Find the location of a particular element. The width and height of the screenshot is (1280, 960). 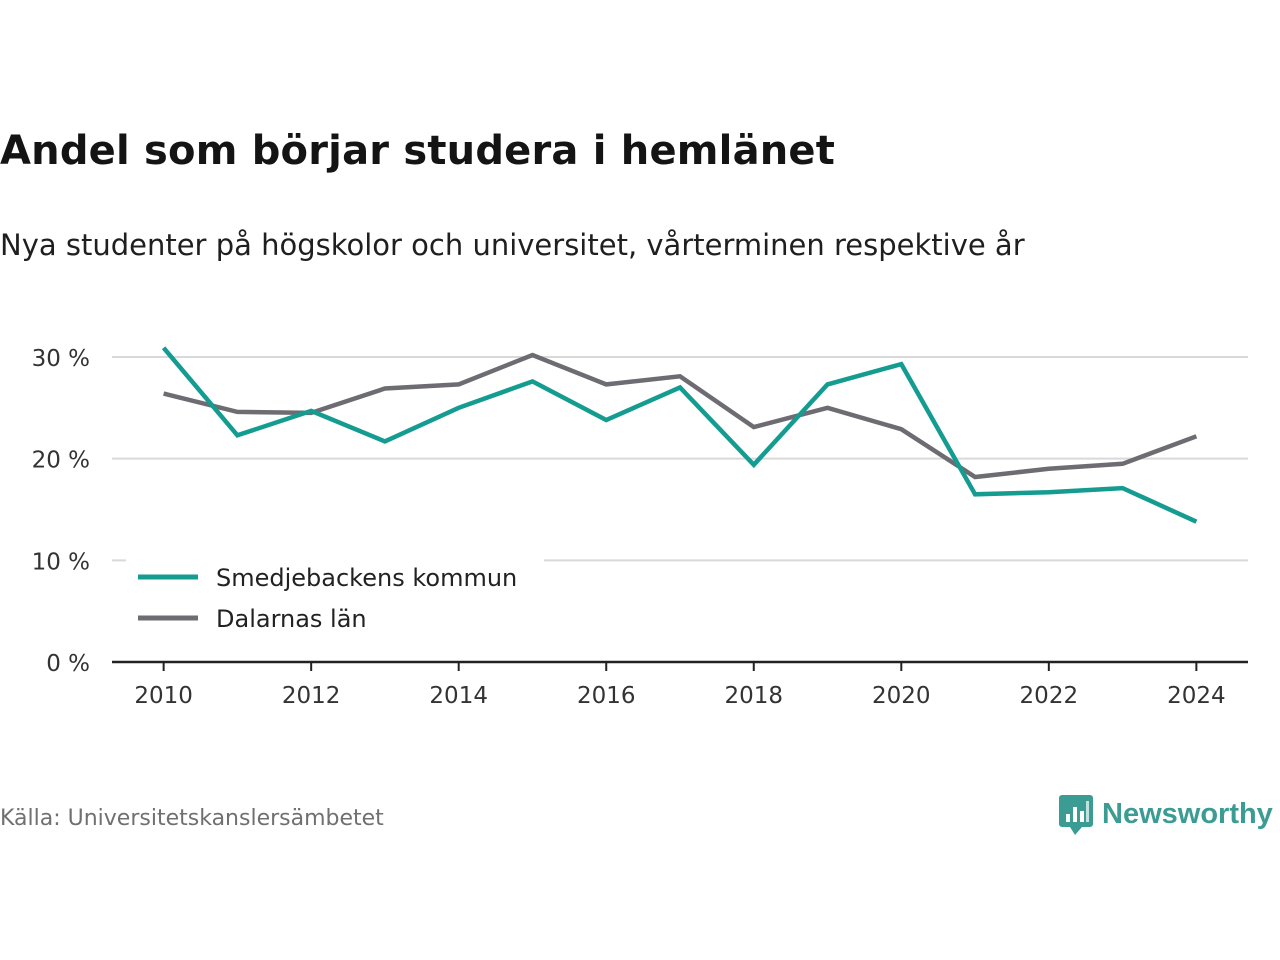

x-tick-label: 2016 is located at coordinates (606, 696).